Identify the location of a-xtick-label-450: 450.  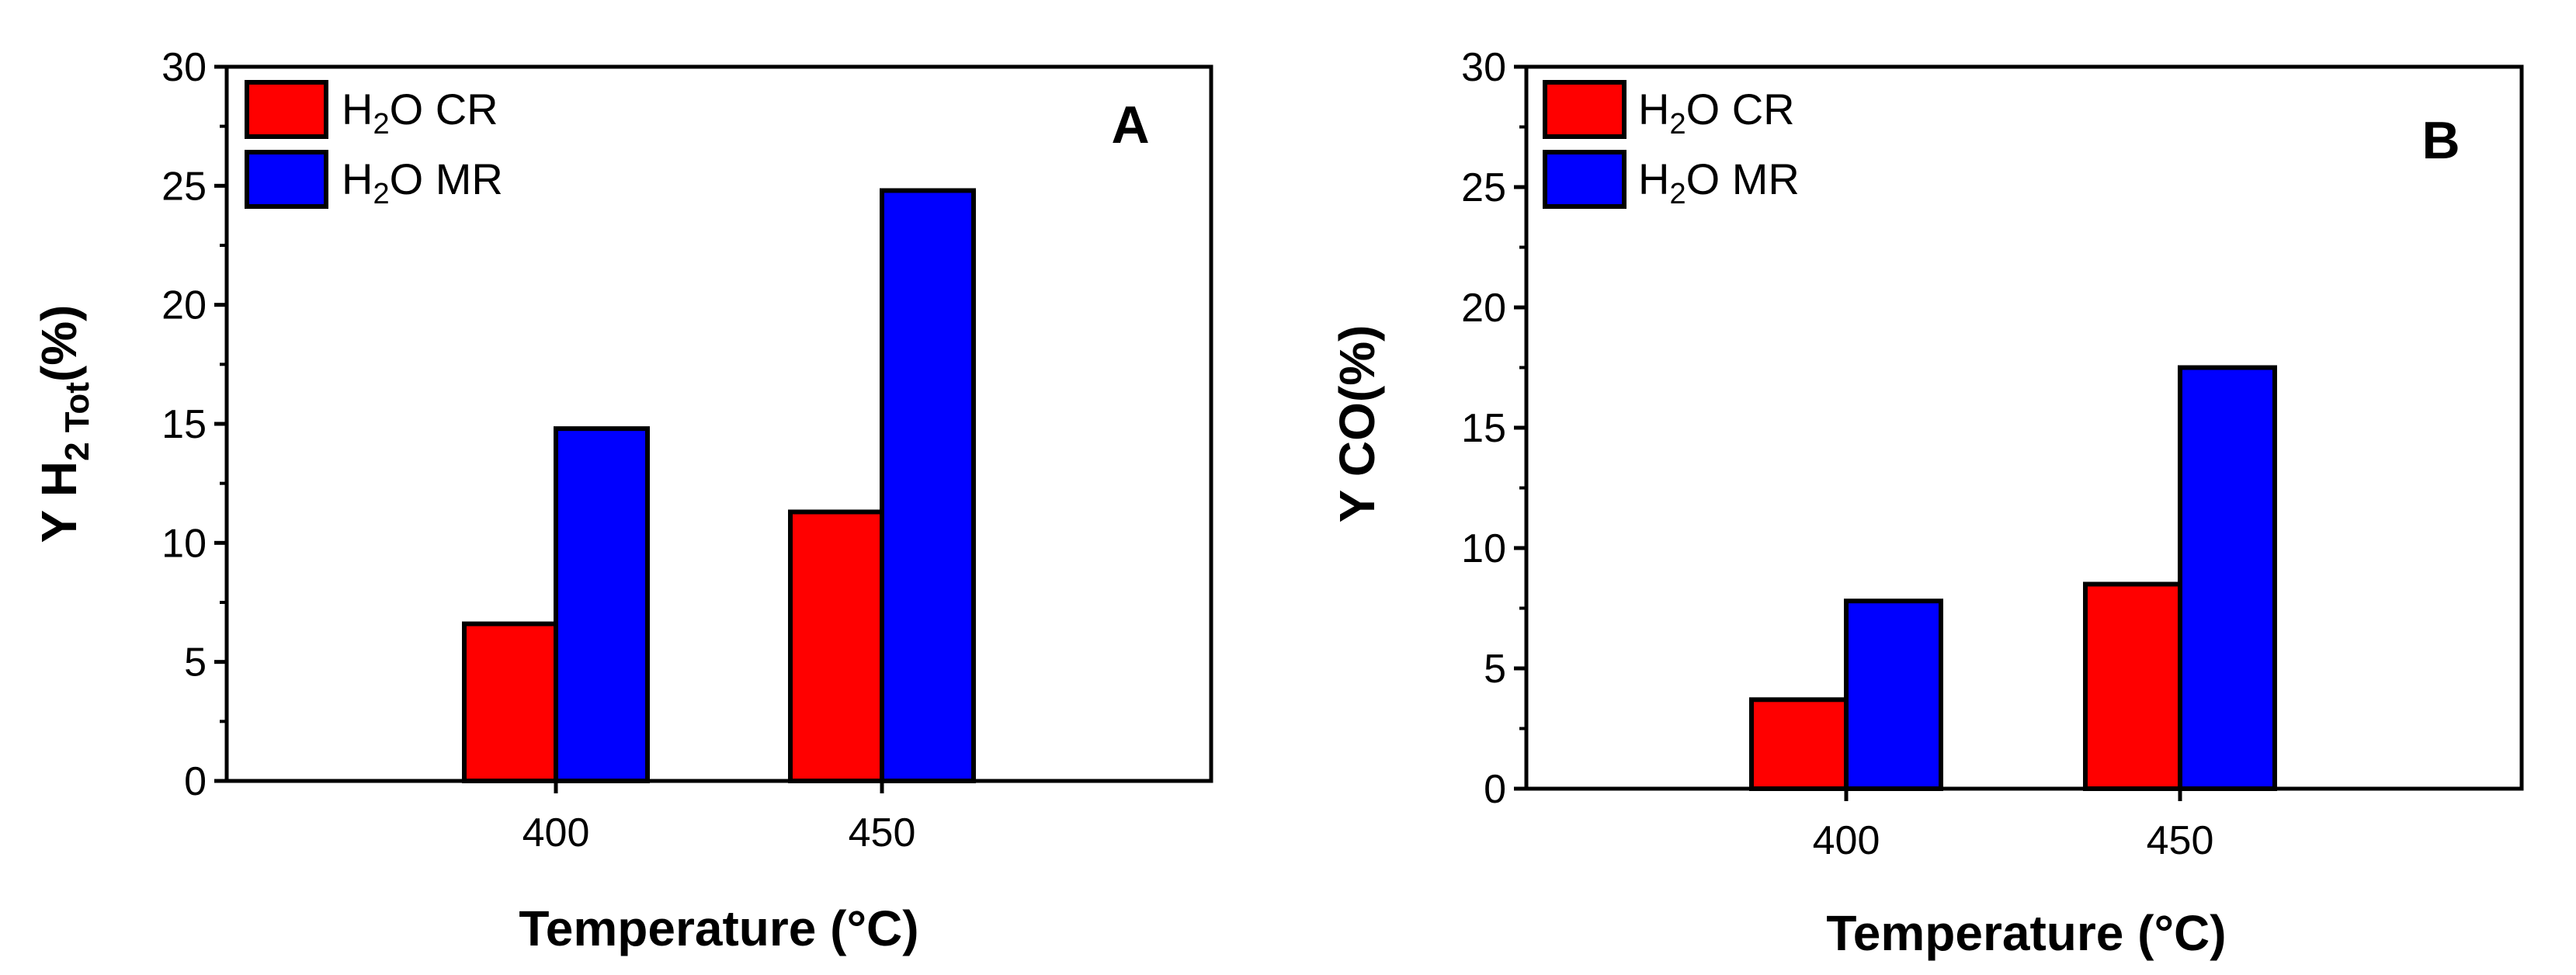
(882, 832).